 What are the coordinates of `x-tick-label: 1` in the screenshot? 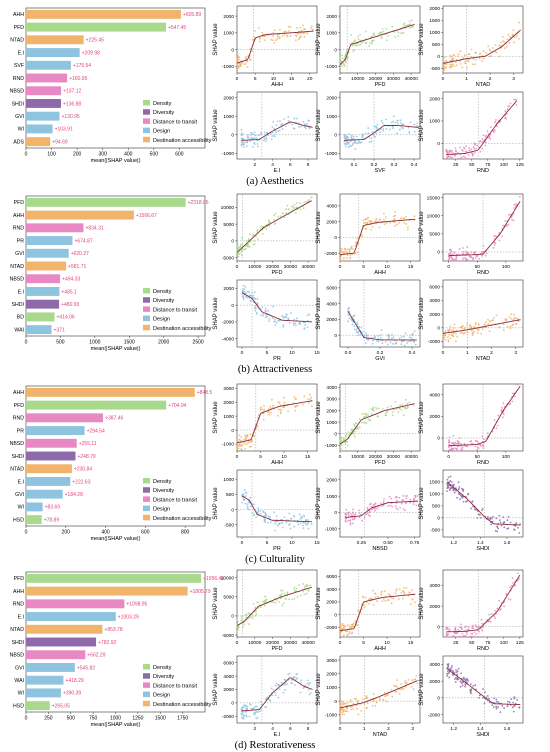 It's located at (467, 353).